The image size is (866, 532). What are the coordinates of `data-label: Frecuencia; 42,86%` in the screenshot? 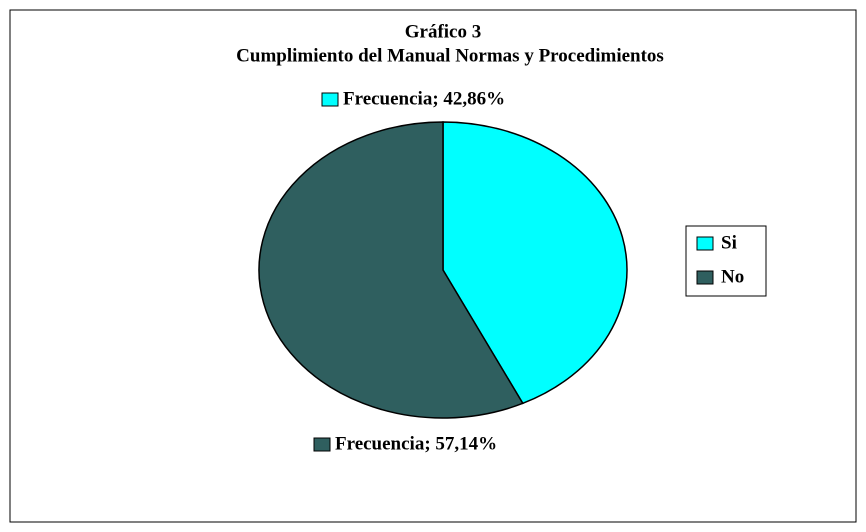 It's located at (424, 98).